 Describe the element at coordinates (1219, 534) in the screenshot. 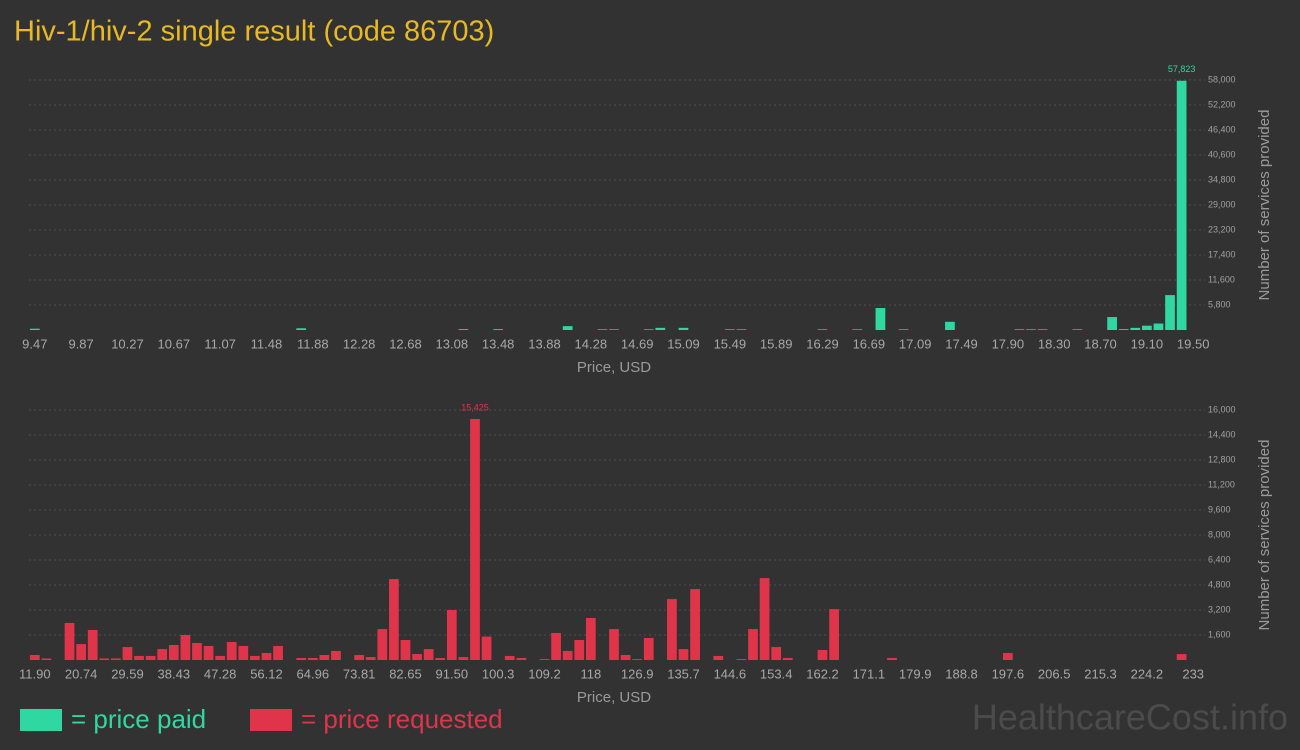

I see `y-tick-label: 8,000` at that location.